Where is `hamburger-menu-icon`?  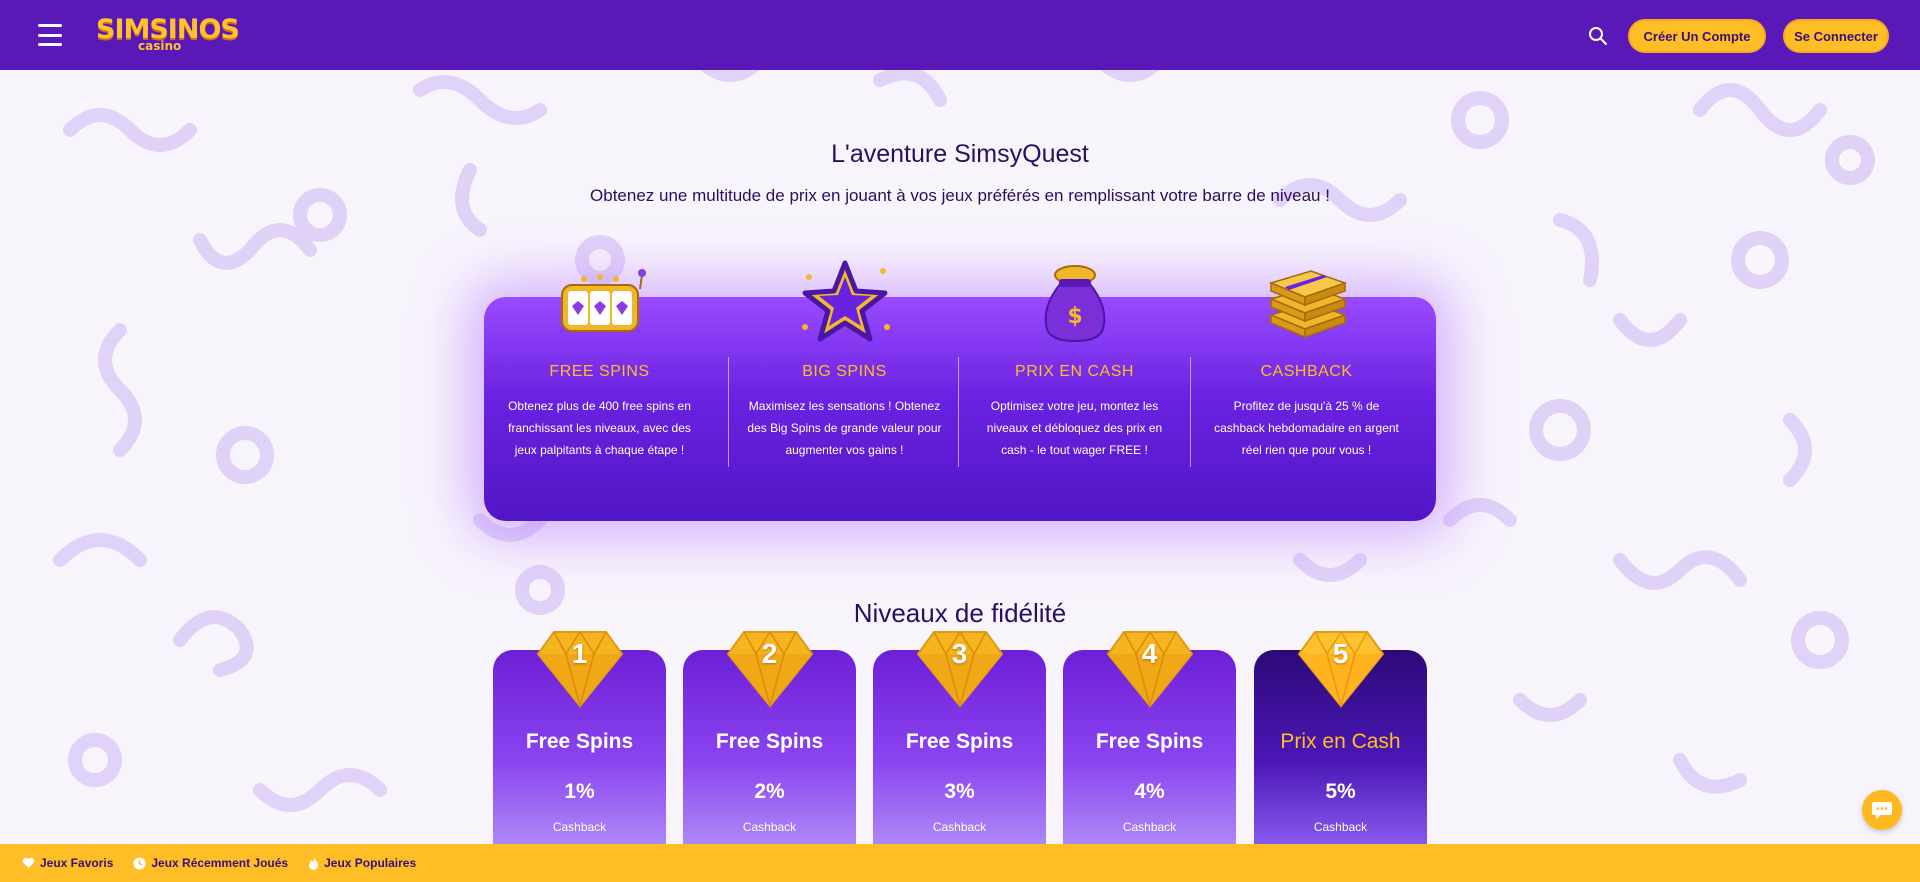 hamburger-menu-icon is located at coordinates (50, 35).